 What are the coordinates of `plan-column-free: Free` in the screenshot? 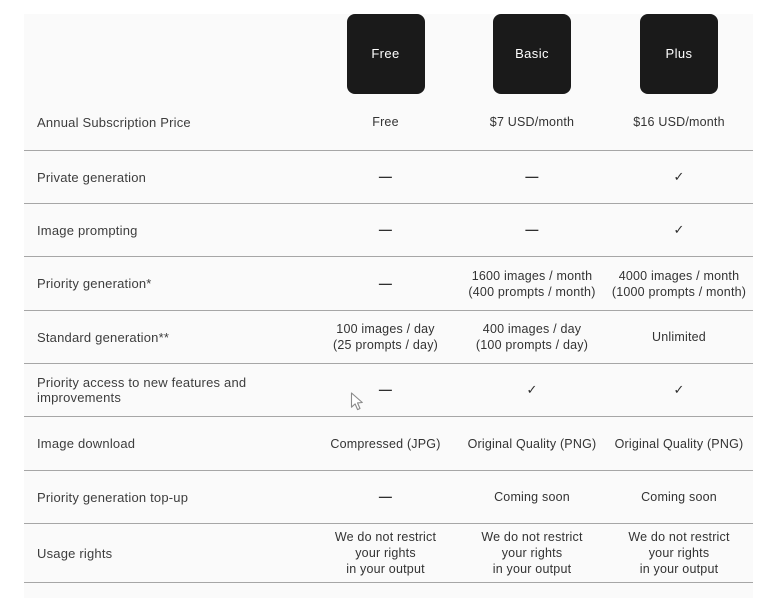 It's located at (385, 54).